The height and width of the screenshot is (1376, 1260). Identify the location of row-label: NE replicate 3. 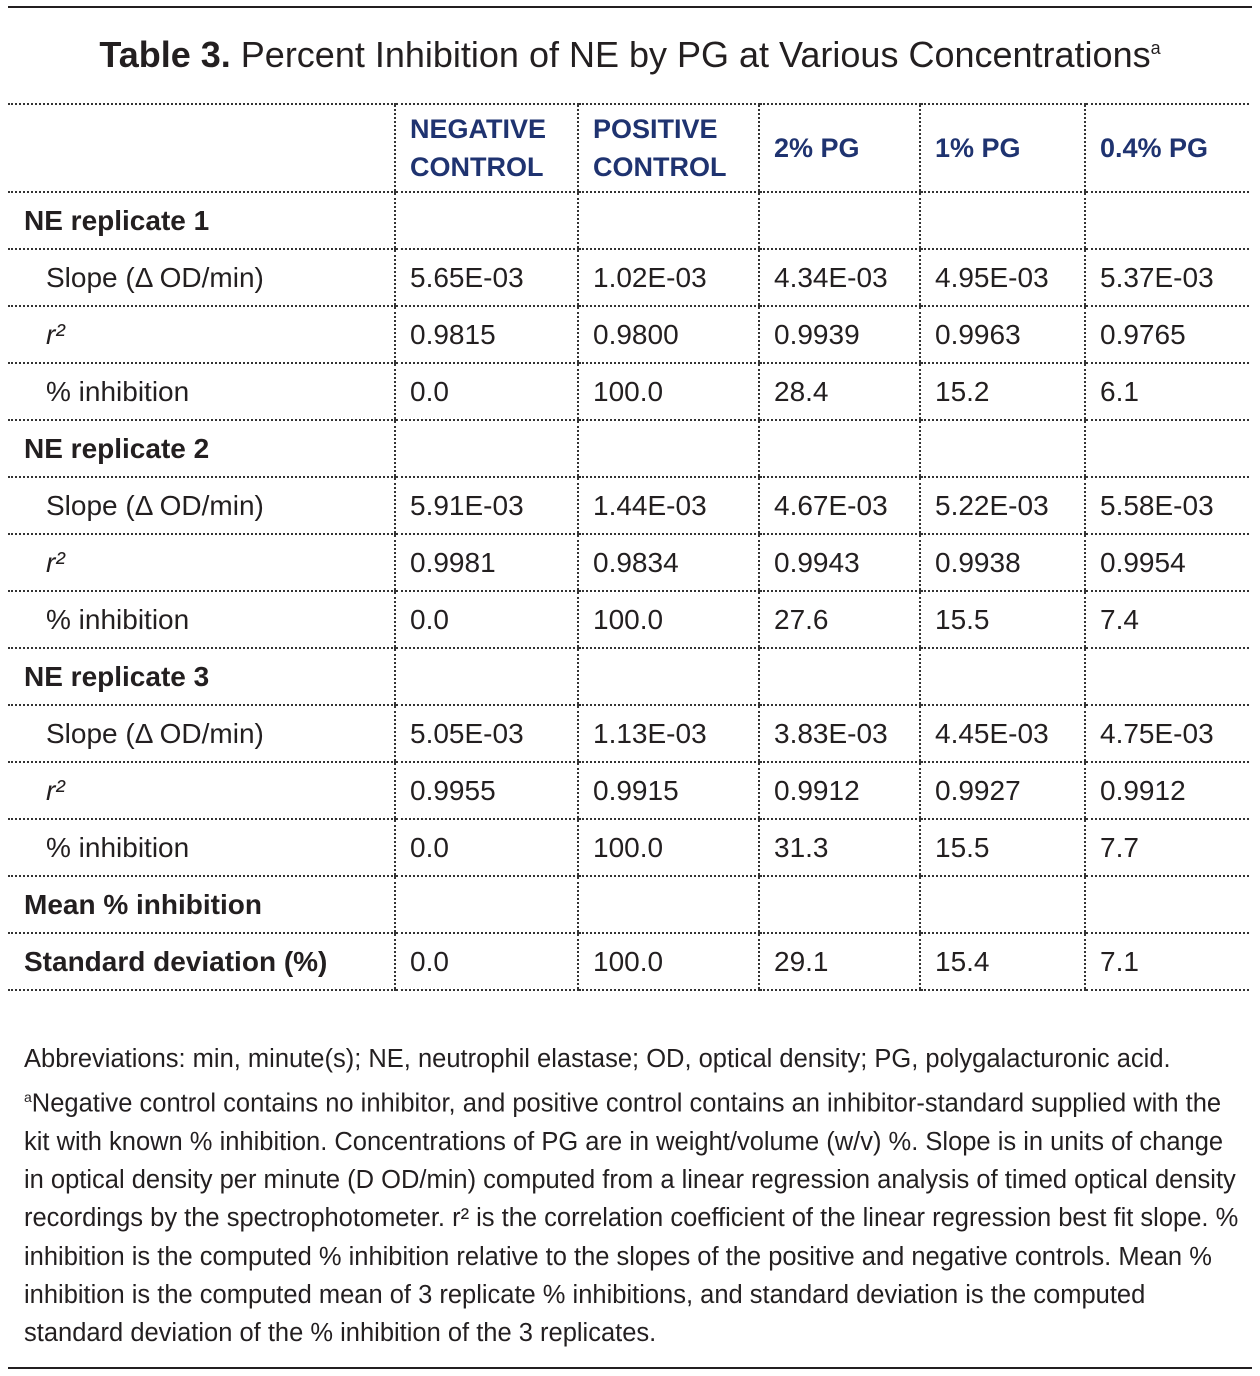
(201, 676).